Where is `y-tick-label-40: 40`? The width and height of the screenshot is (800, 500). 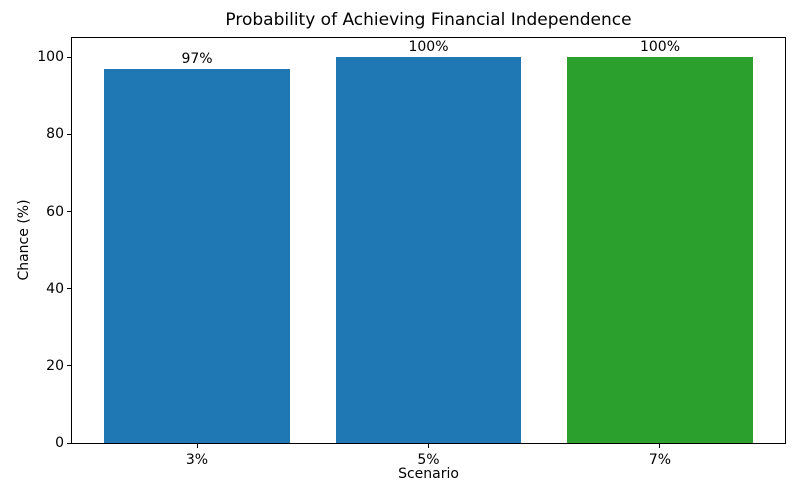 y-tick-label-40: 40 is located at coordinates (55, 288).